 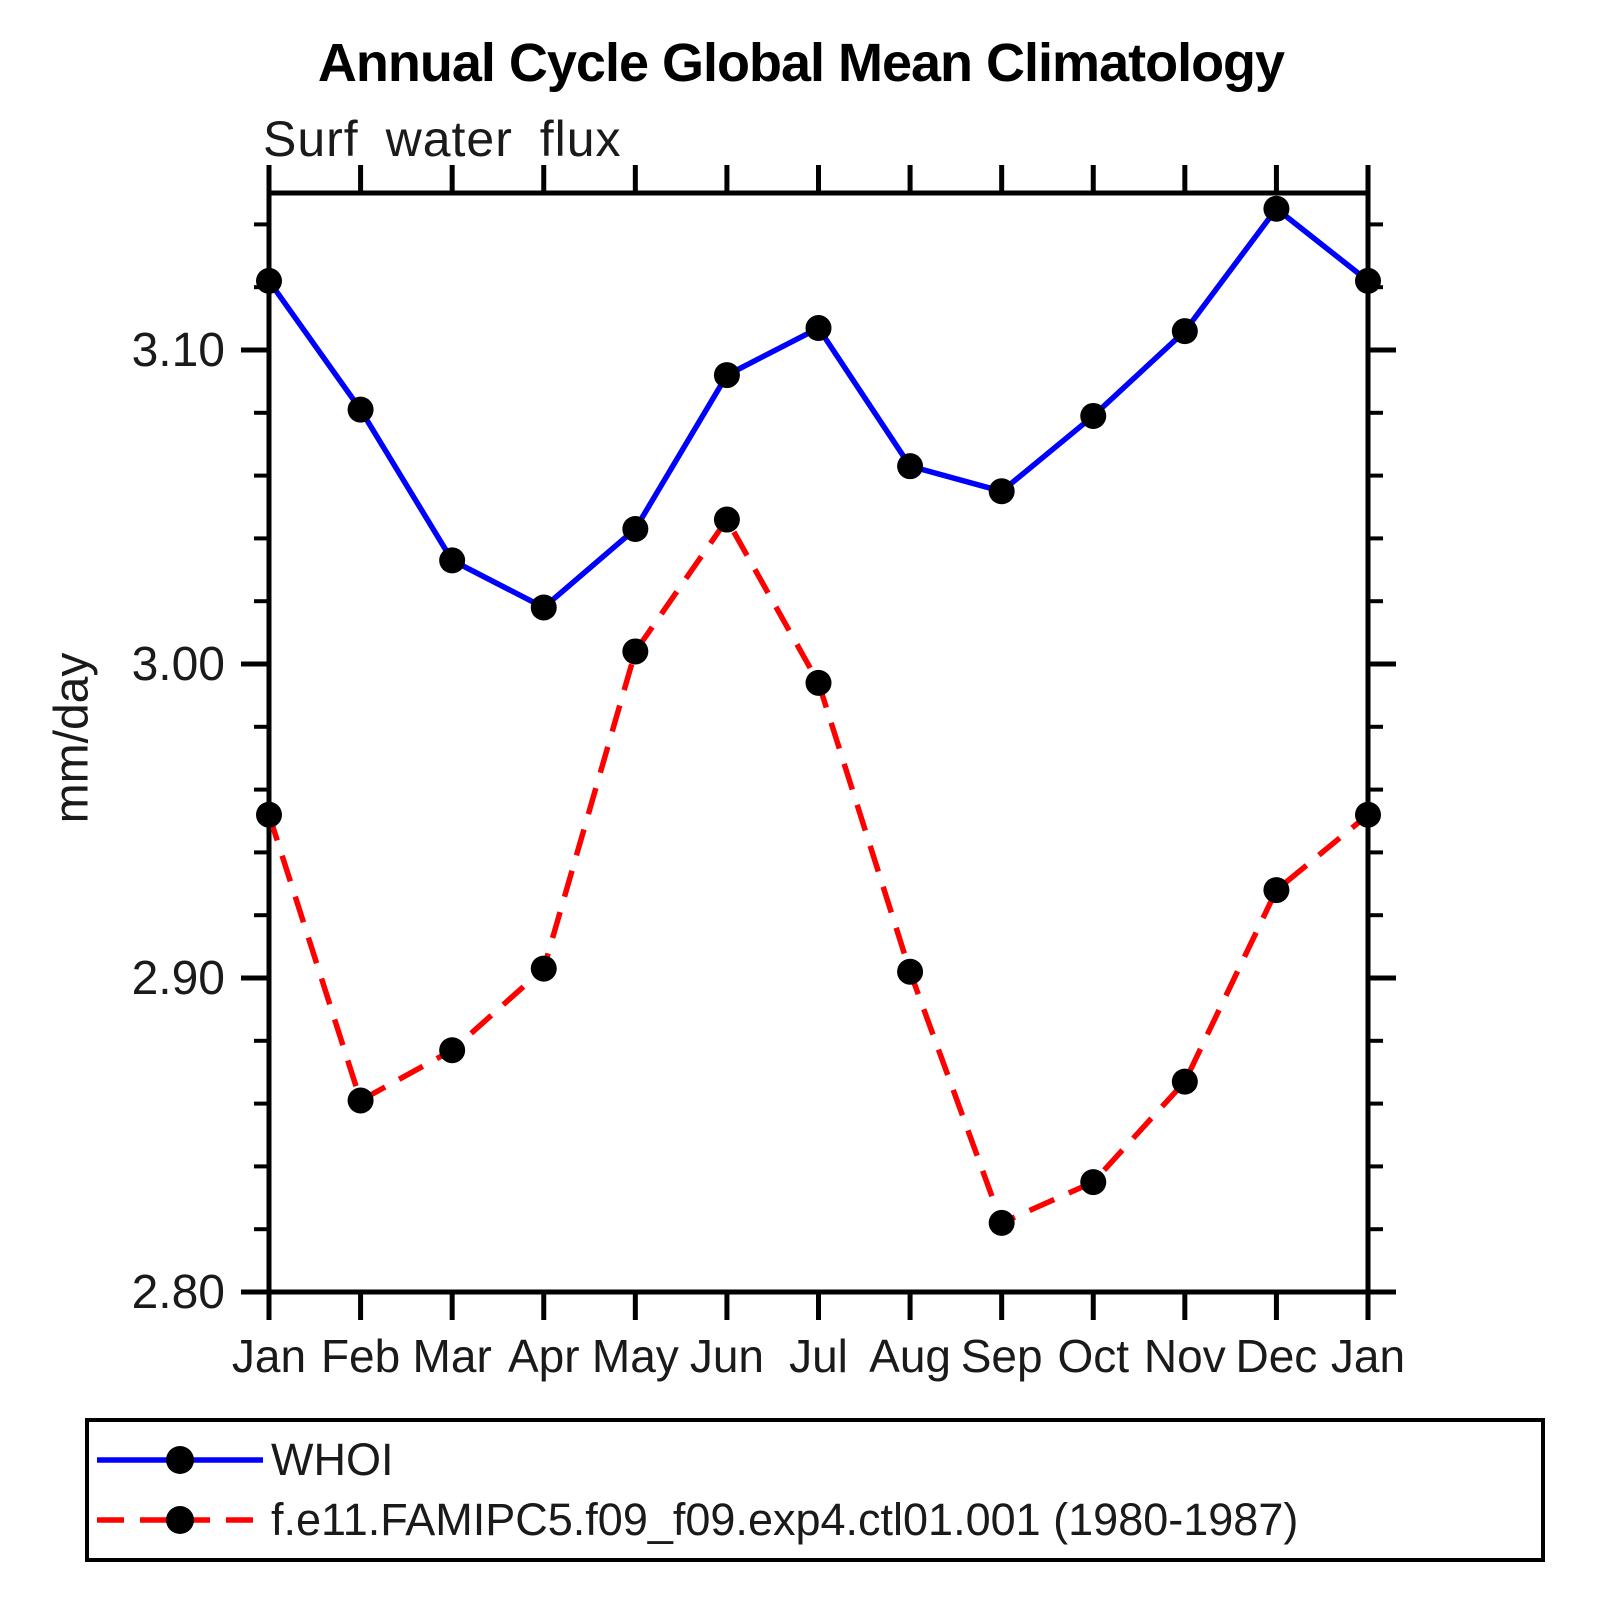 What do you see at coordinates (801, 63) in the screenshot?
I see `chart-title: Annual Cycle Global Mean Climatology` at bounding box center [801, 63].